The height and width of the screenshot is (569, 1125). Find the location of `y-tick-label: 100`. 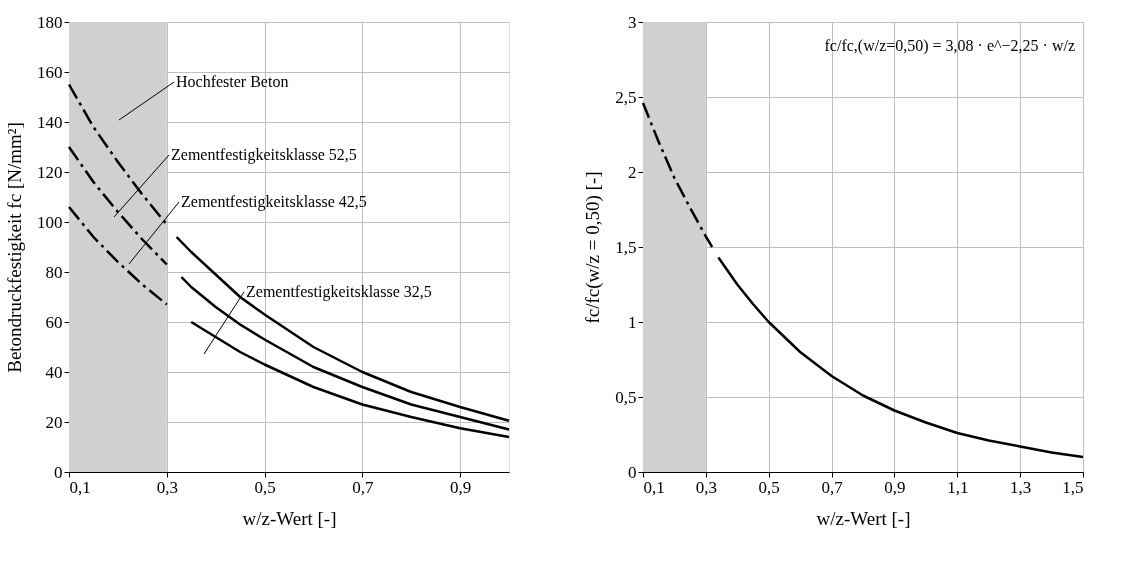

y-tick-label: 100 is located at coordinates (50, 222).